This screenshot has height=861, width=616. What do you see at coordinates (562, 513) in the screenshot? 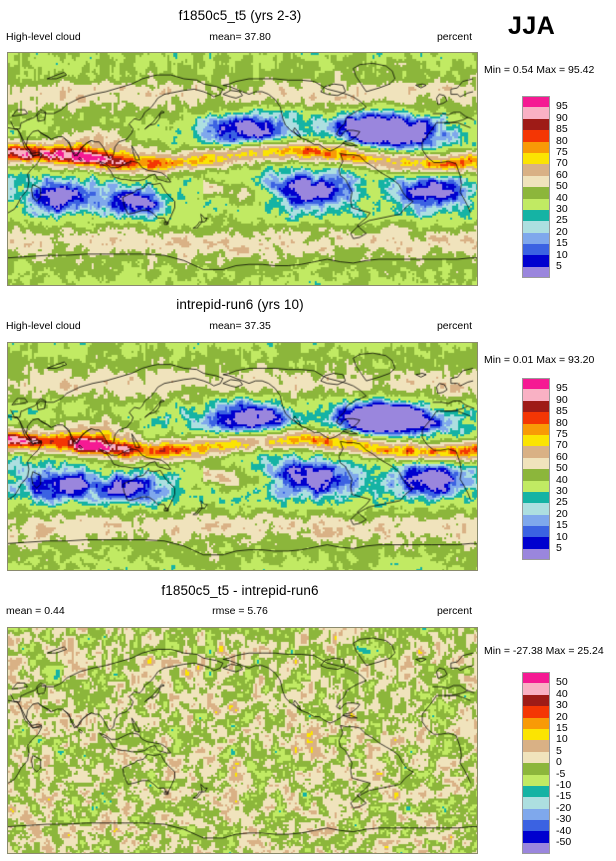
I see `colorbar-tick-label: 20` at bounding box center [562, 513].